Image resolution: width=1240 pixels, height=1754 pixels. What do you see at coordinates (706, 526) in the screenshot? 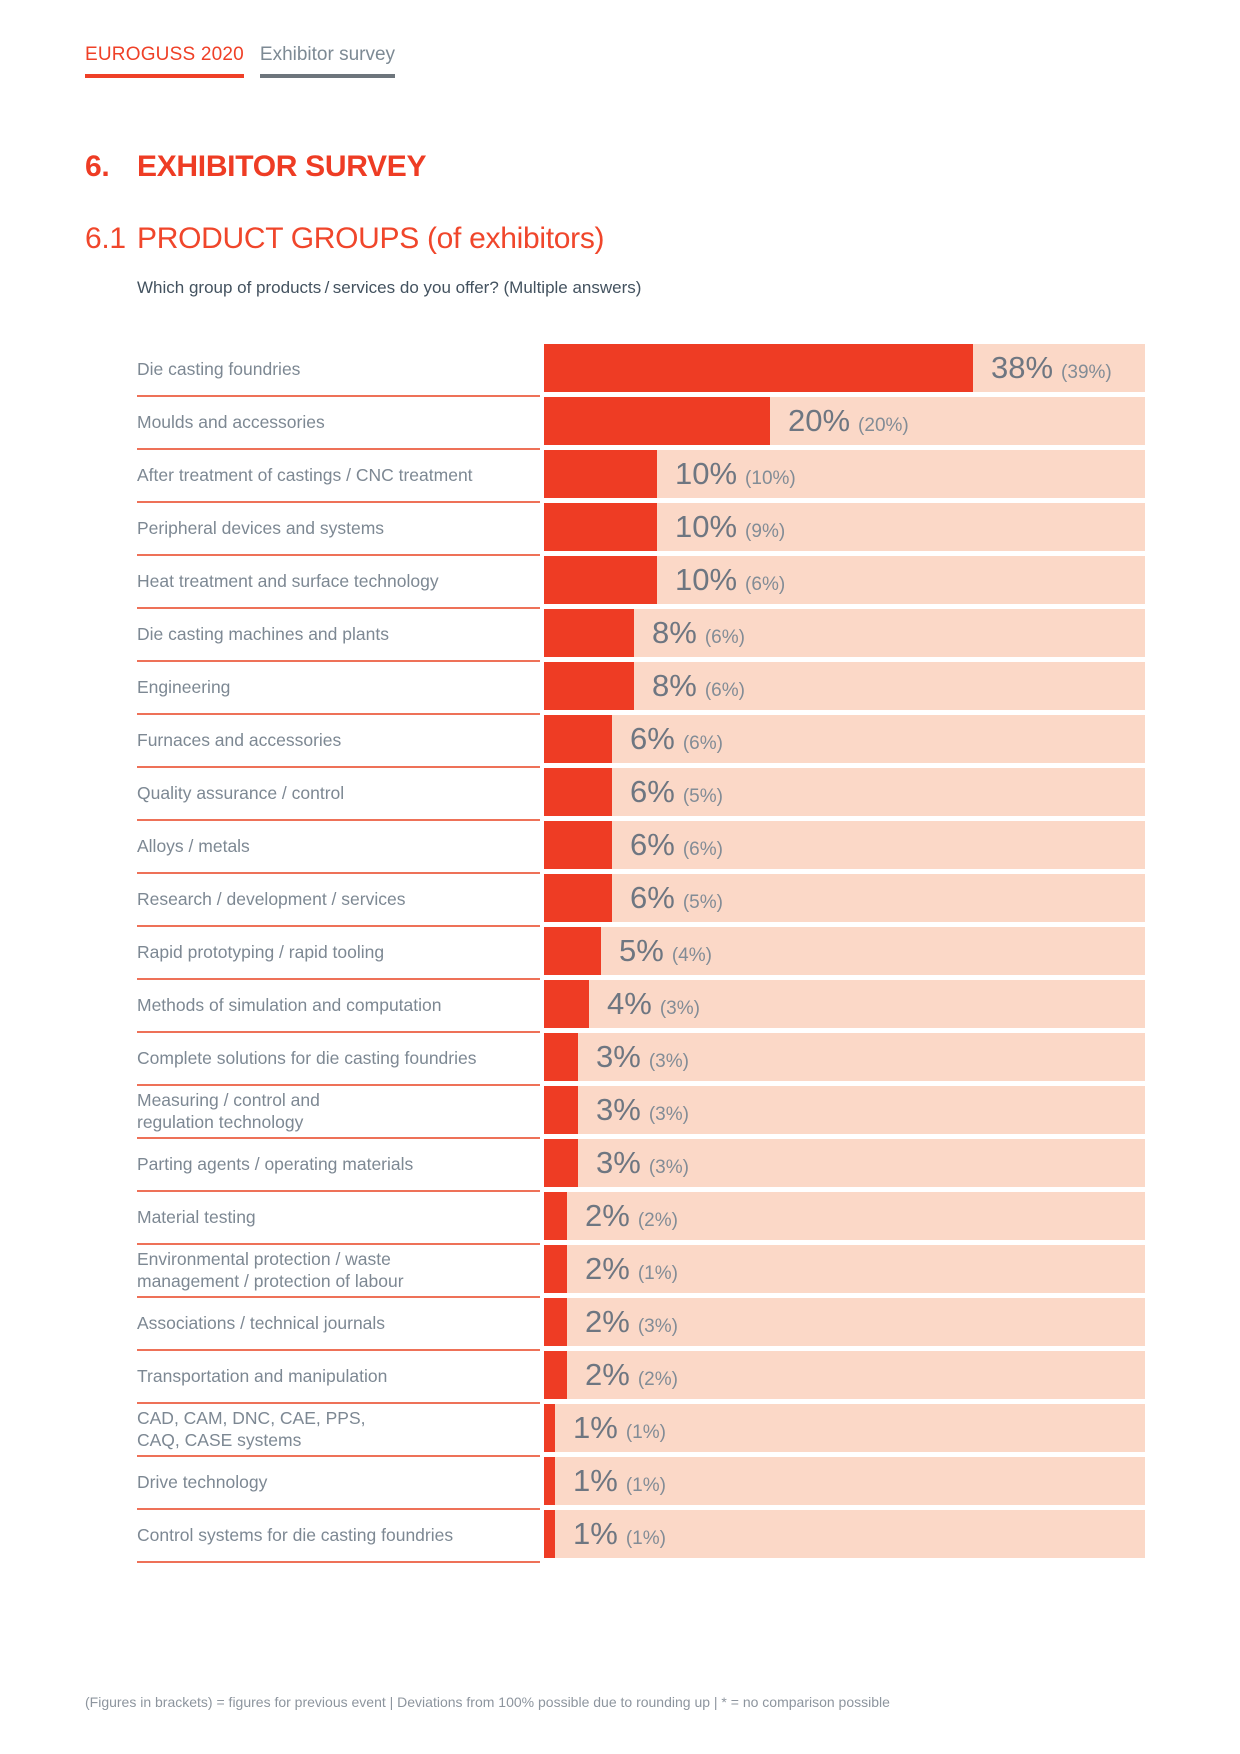
I see `value-label: 10%` at bounding box center [706, 526].